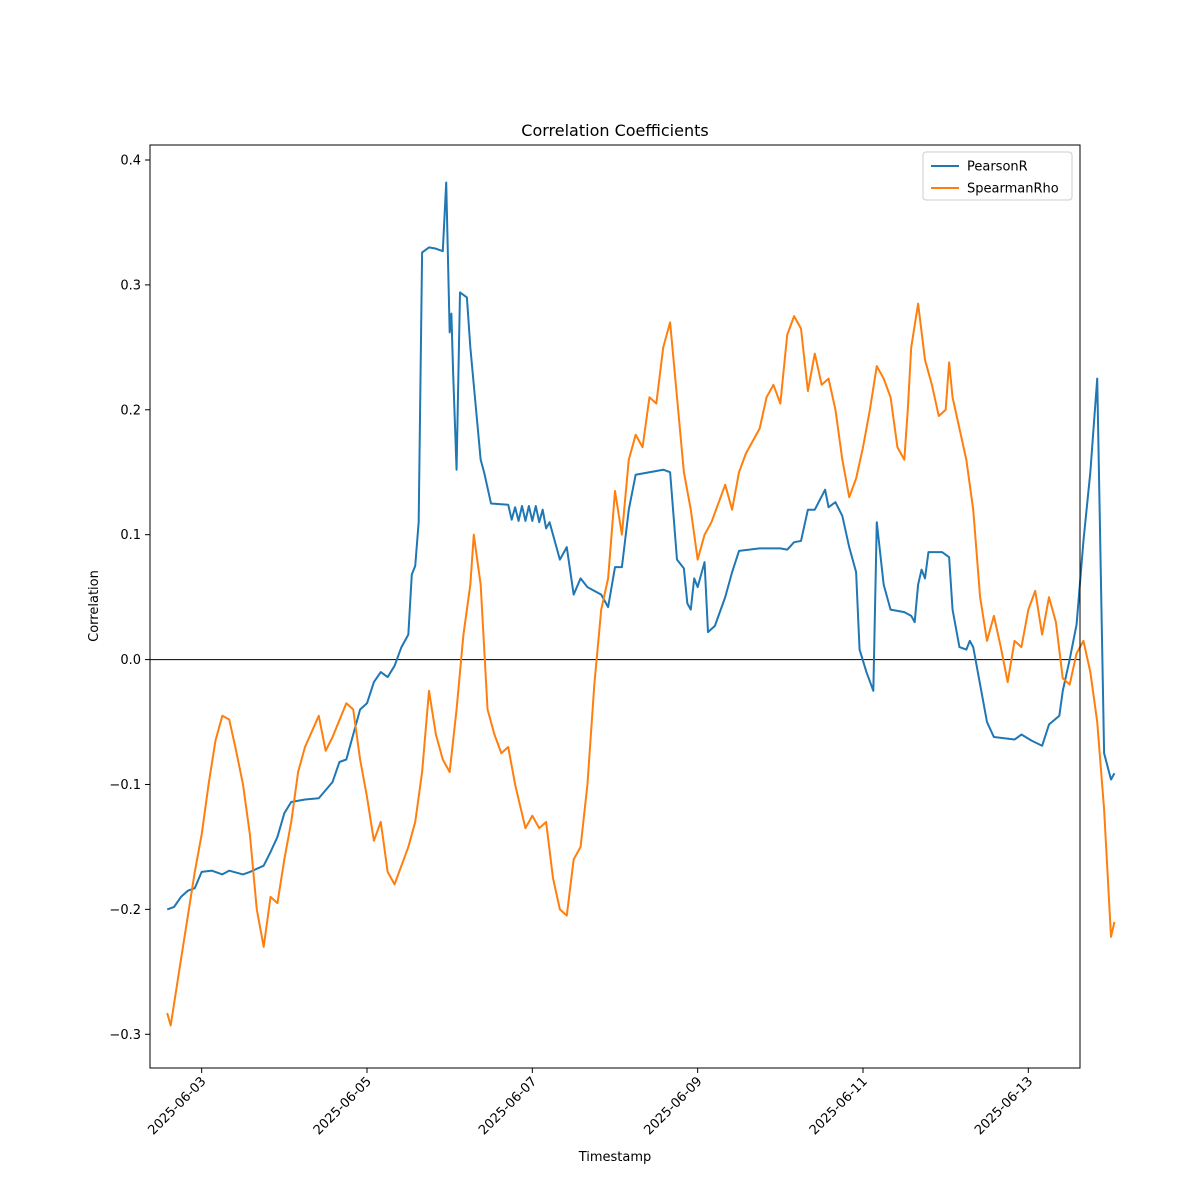  What do you see at coordinates (130, 535) in the screenshot?
I see `y-tick-label: 0.1` at bounding box center [130, 535].